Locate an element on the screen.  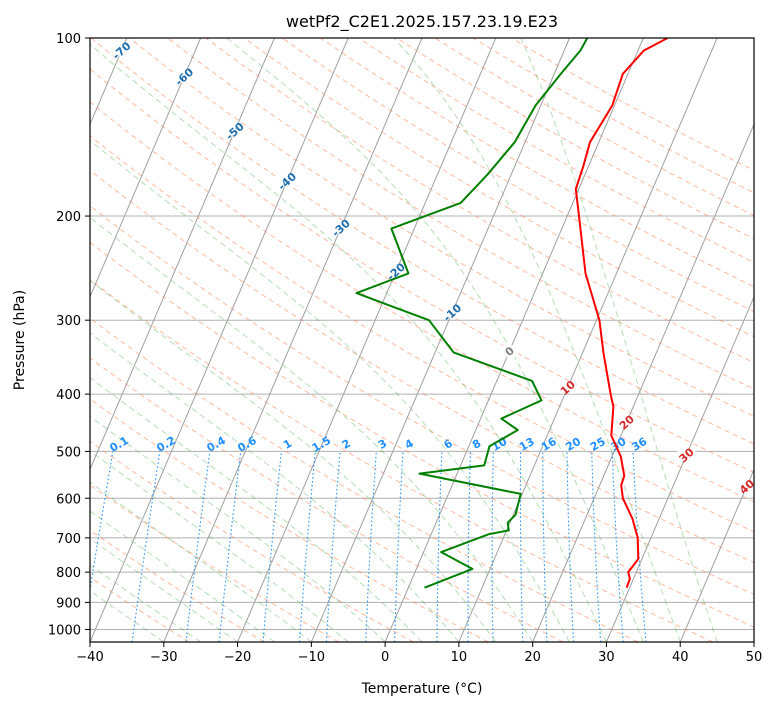
isotherm-label: 30 is located at coordinates (687, 455).